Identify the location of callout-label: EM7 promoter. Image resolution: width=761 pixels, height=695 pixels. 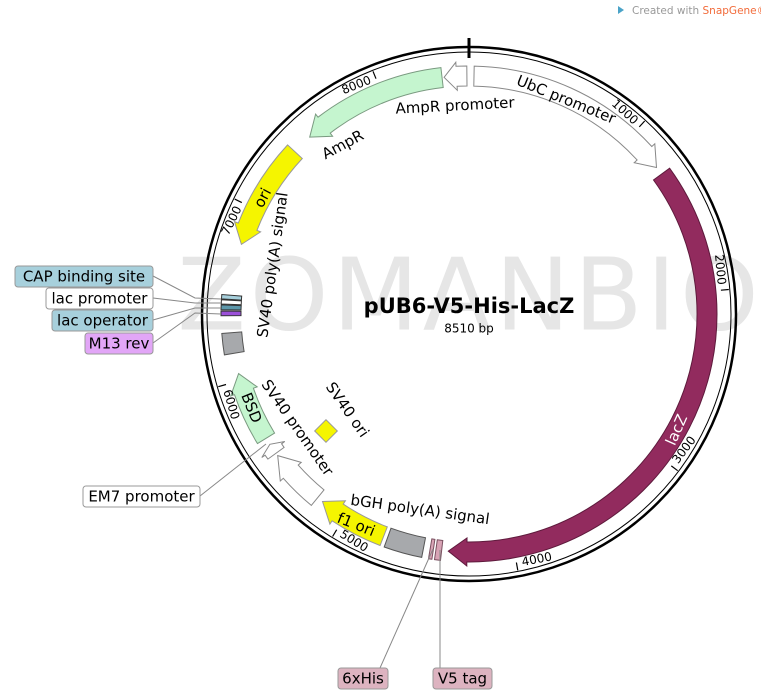
(141, 497).